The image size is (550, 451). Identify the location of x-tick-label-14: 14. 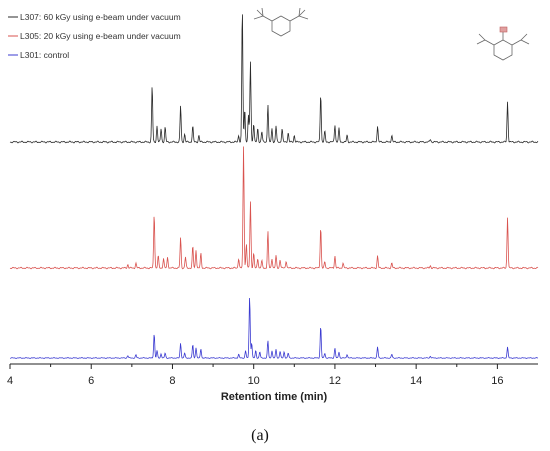
(416, 381).